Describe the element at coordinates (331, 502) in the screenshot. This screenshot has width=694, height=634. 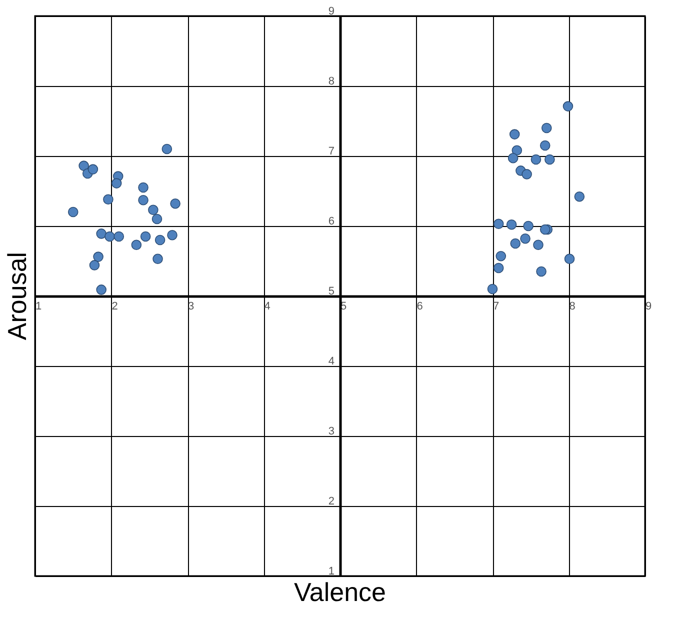
I see `y-tick-label: 2` at that location.